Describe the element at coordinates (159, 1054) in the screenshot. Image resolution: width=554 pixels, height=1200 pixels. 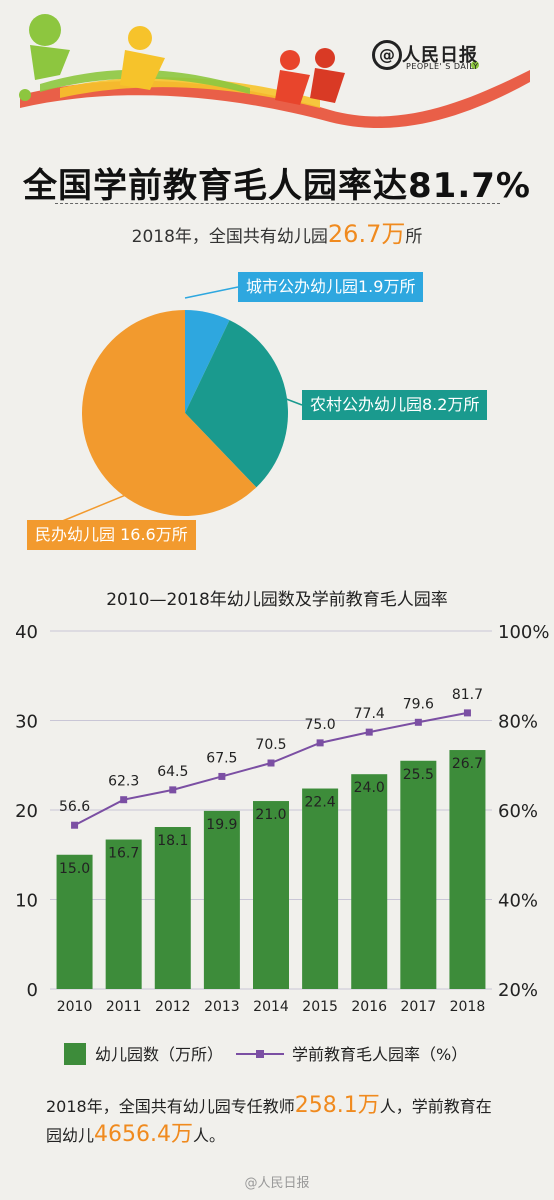
I see `legend-bar-label: 幼儿园数（万所）` at that location.